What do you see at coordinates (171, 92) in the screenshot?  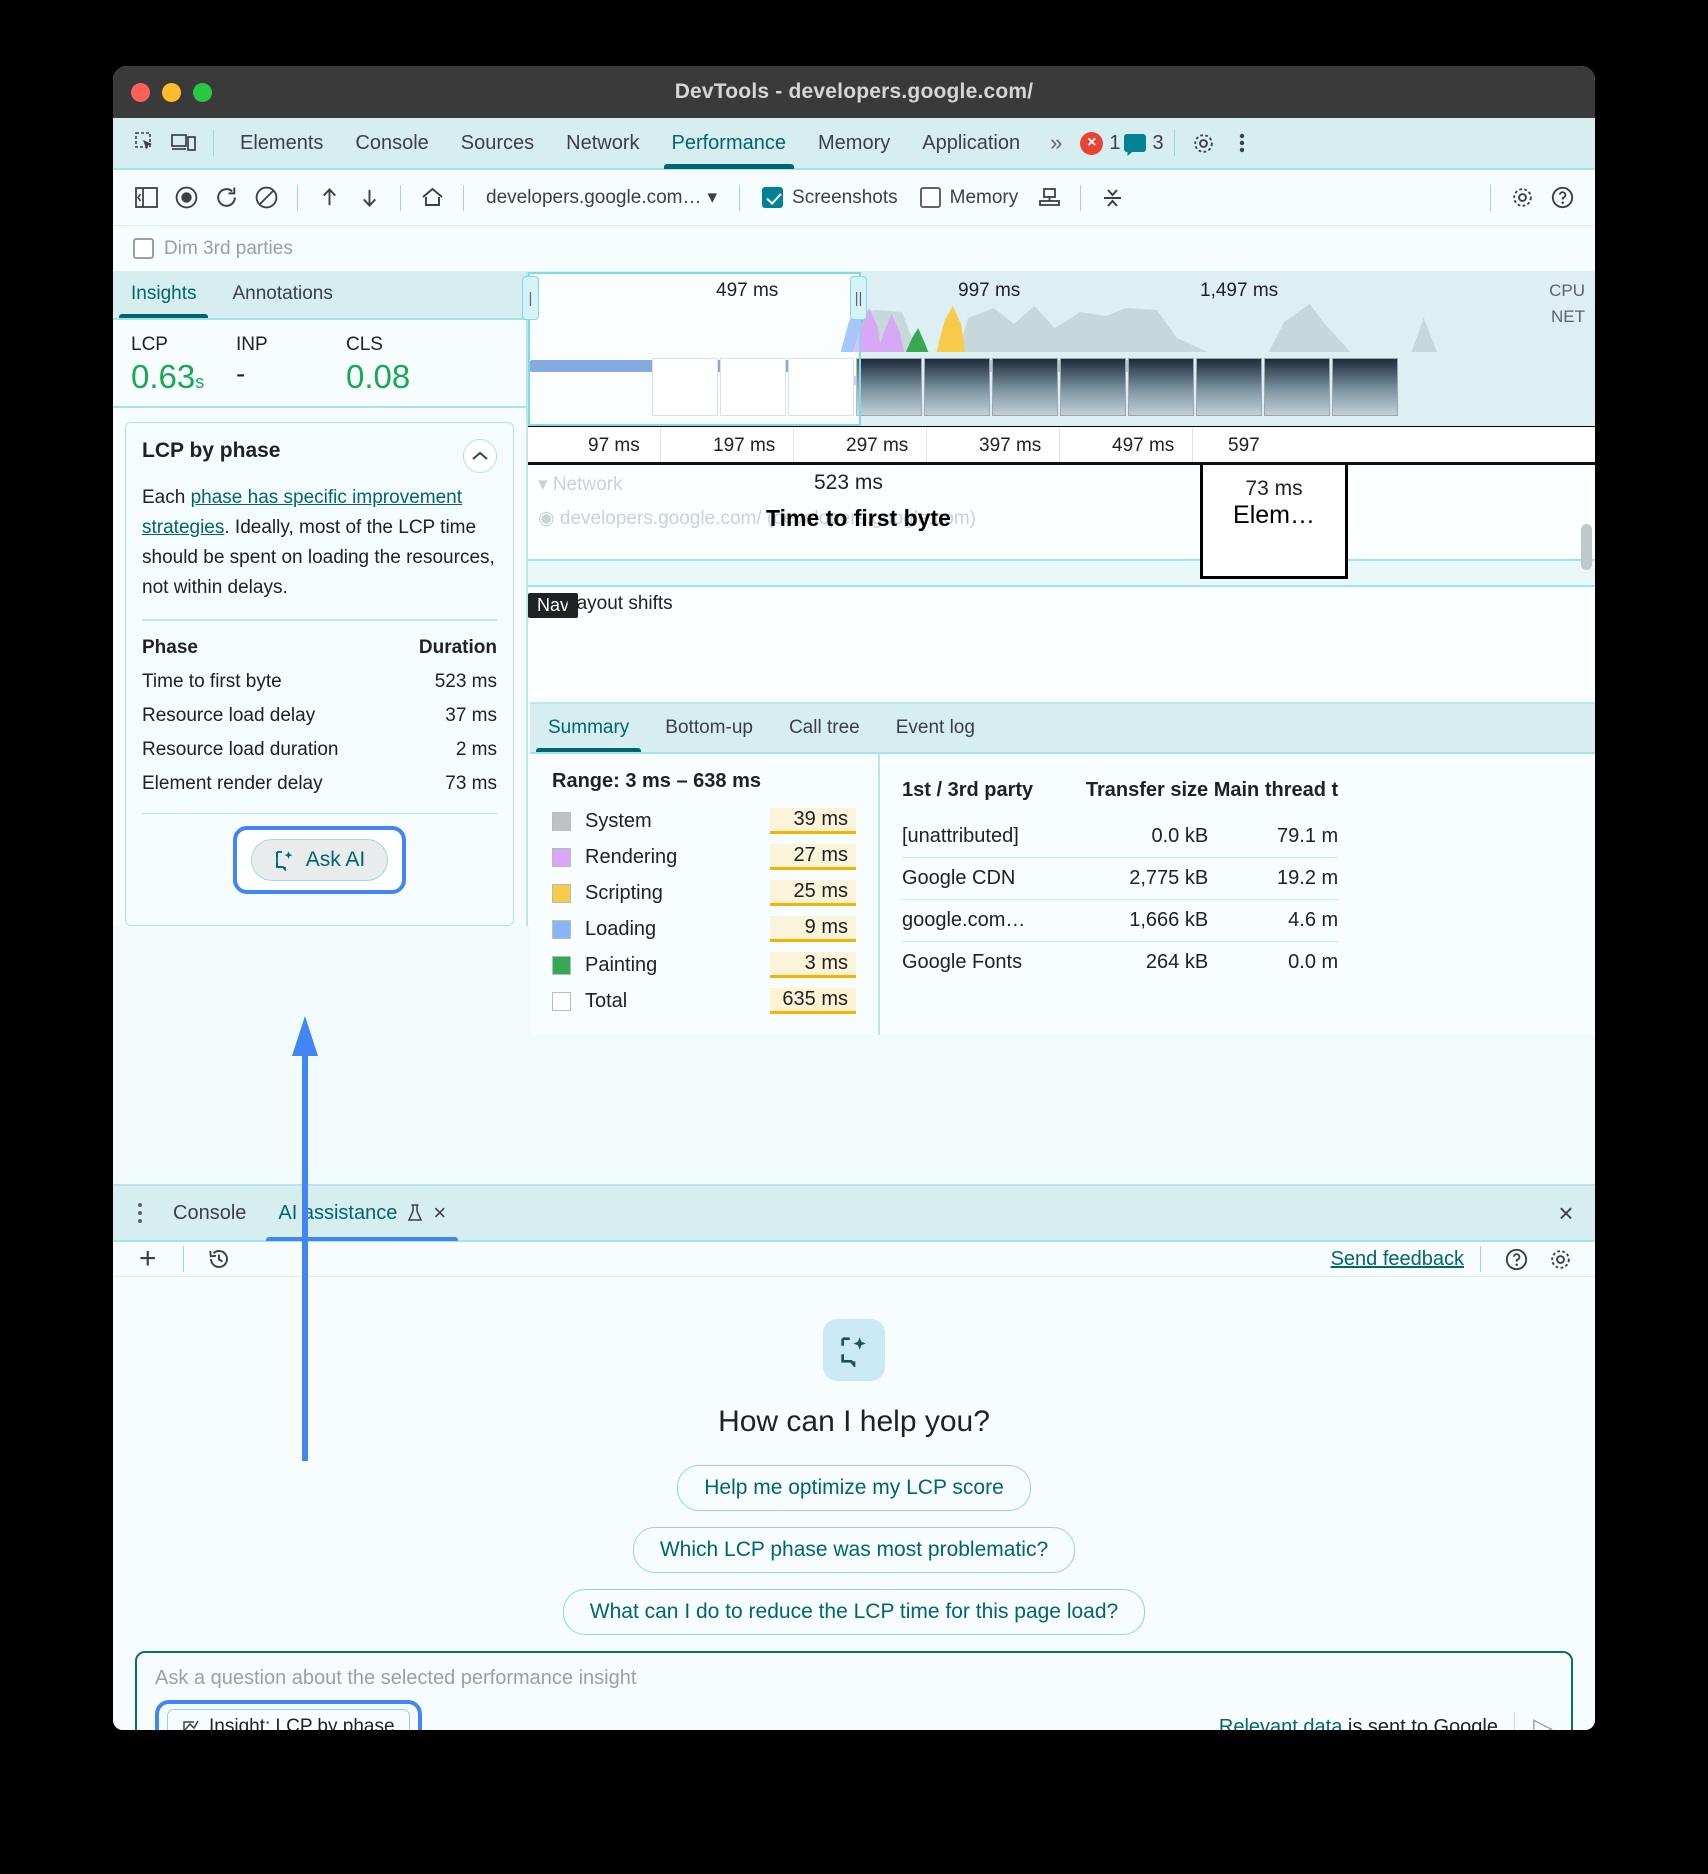 I see `minimize-window-button` at bounding box center [171, 92].